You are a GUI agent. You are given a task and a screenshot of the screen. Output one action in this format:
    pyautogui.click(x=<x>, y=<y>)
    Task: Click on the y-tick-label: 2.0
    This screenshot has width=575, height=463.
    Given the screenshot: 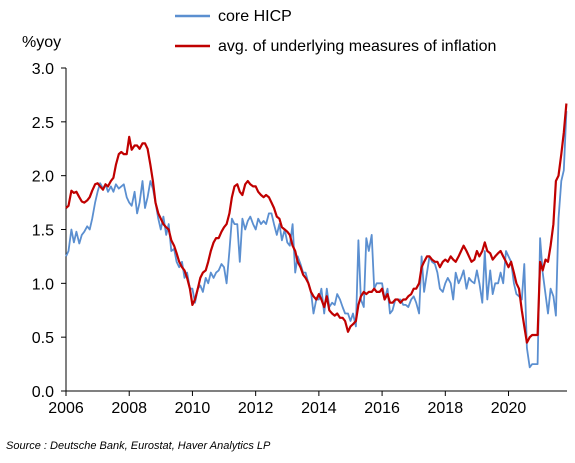 What is the action you would take?
    pyautogui.click(x=43, y=177)
    